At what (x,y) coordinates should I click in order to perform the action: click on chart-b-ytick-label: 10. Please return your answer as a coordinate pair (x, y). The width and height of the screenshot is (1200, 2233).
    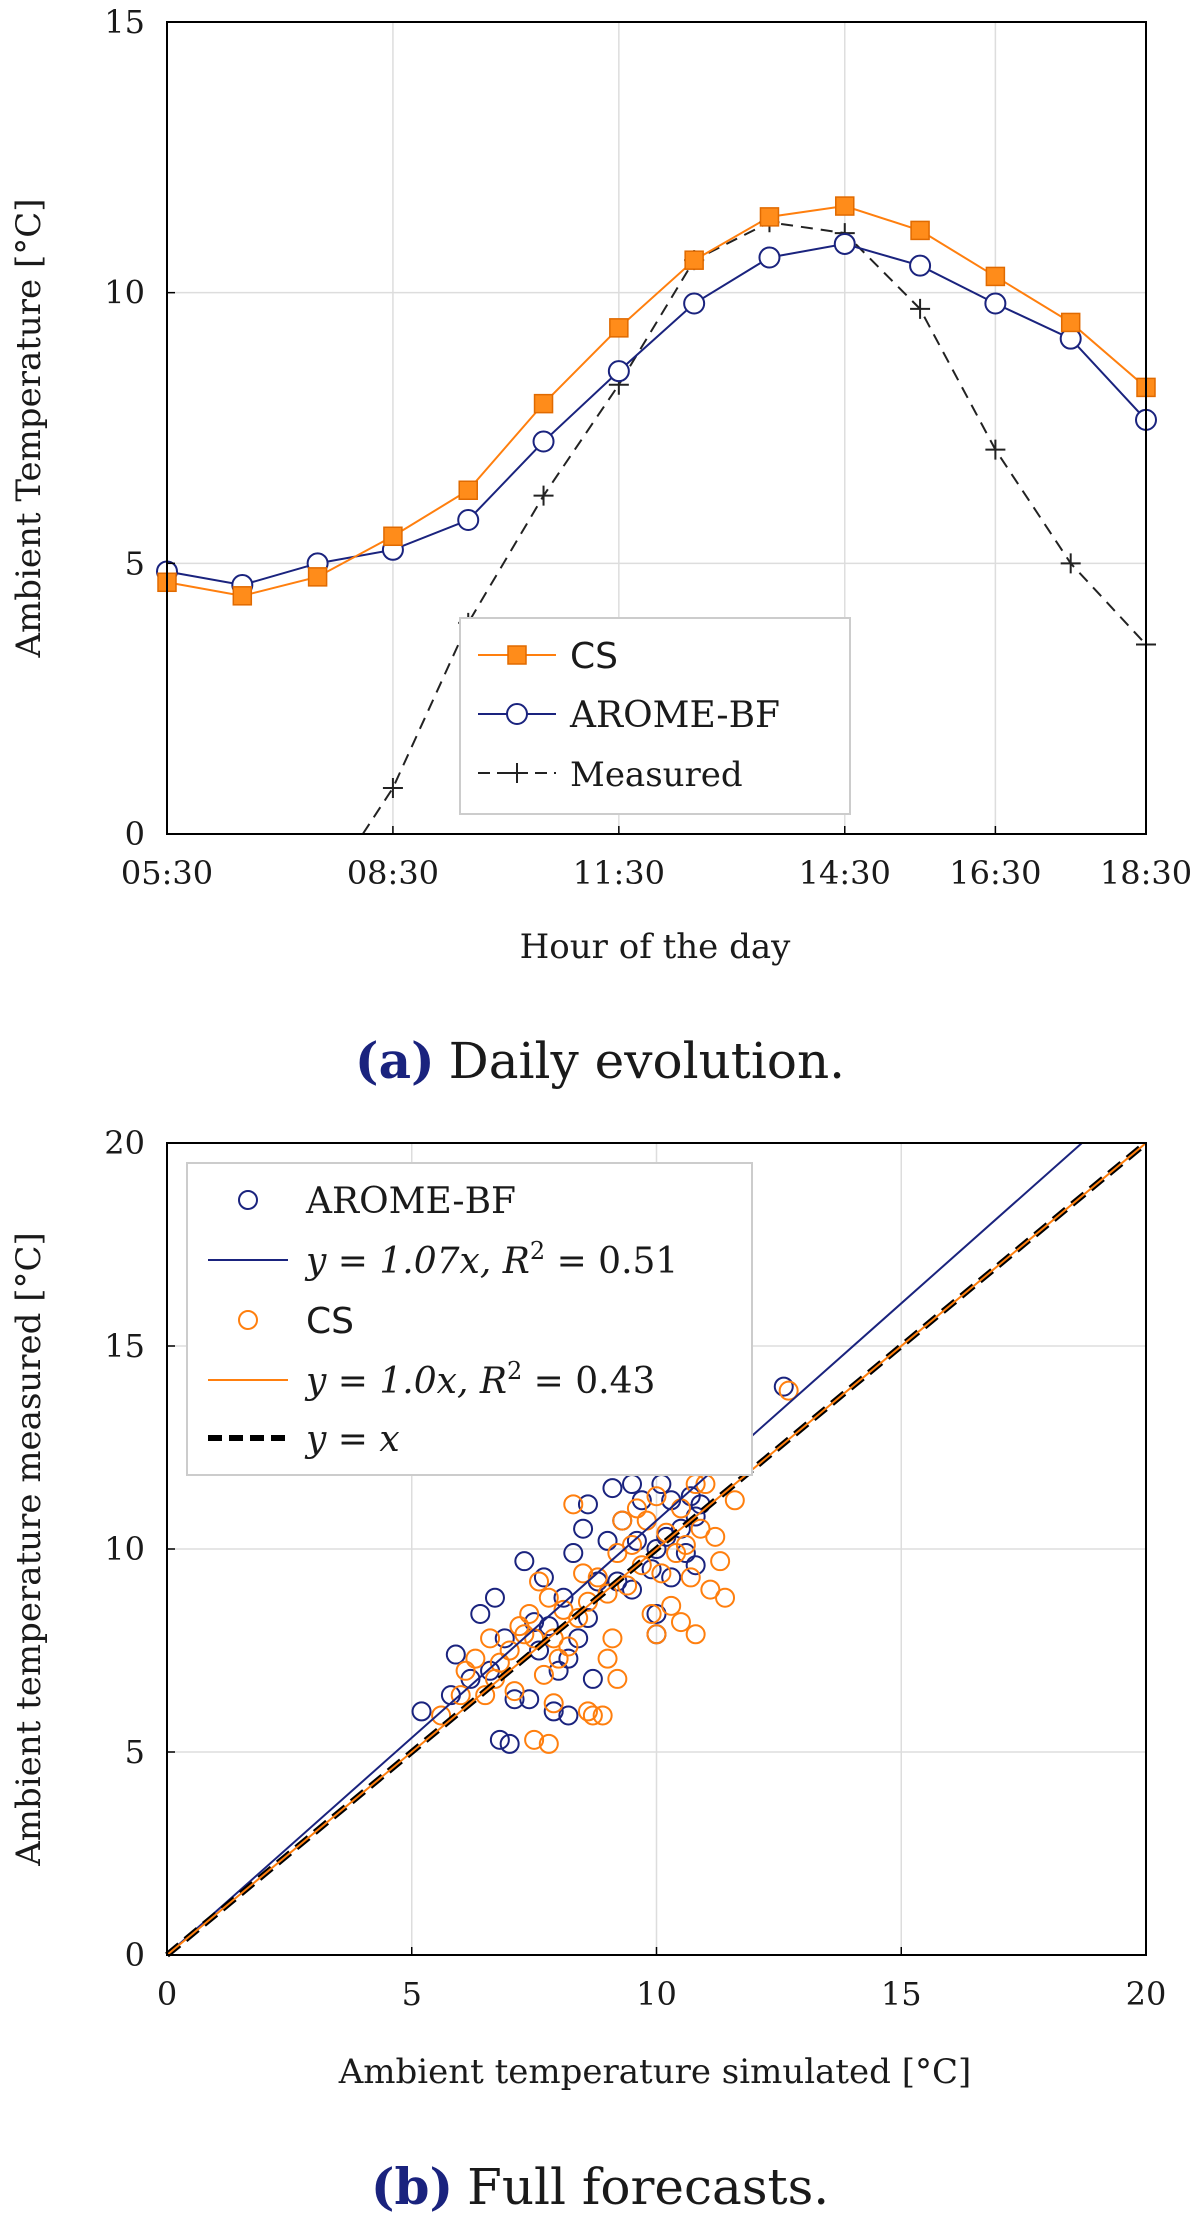
    Looking at the image, I should click on (124, 1549).